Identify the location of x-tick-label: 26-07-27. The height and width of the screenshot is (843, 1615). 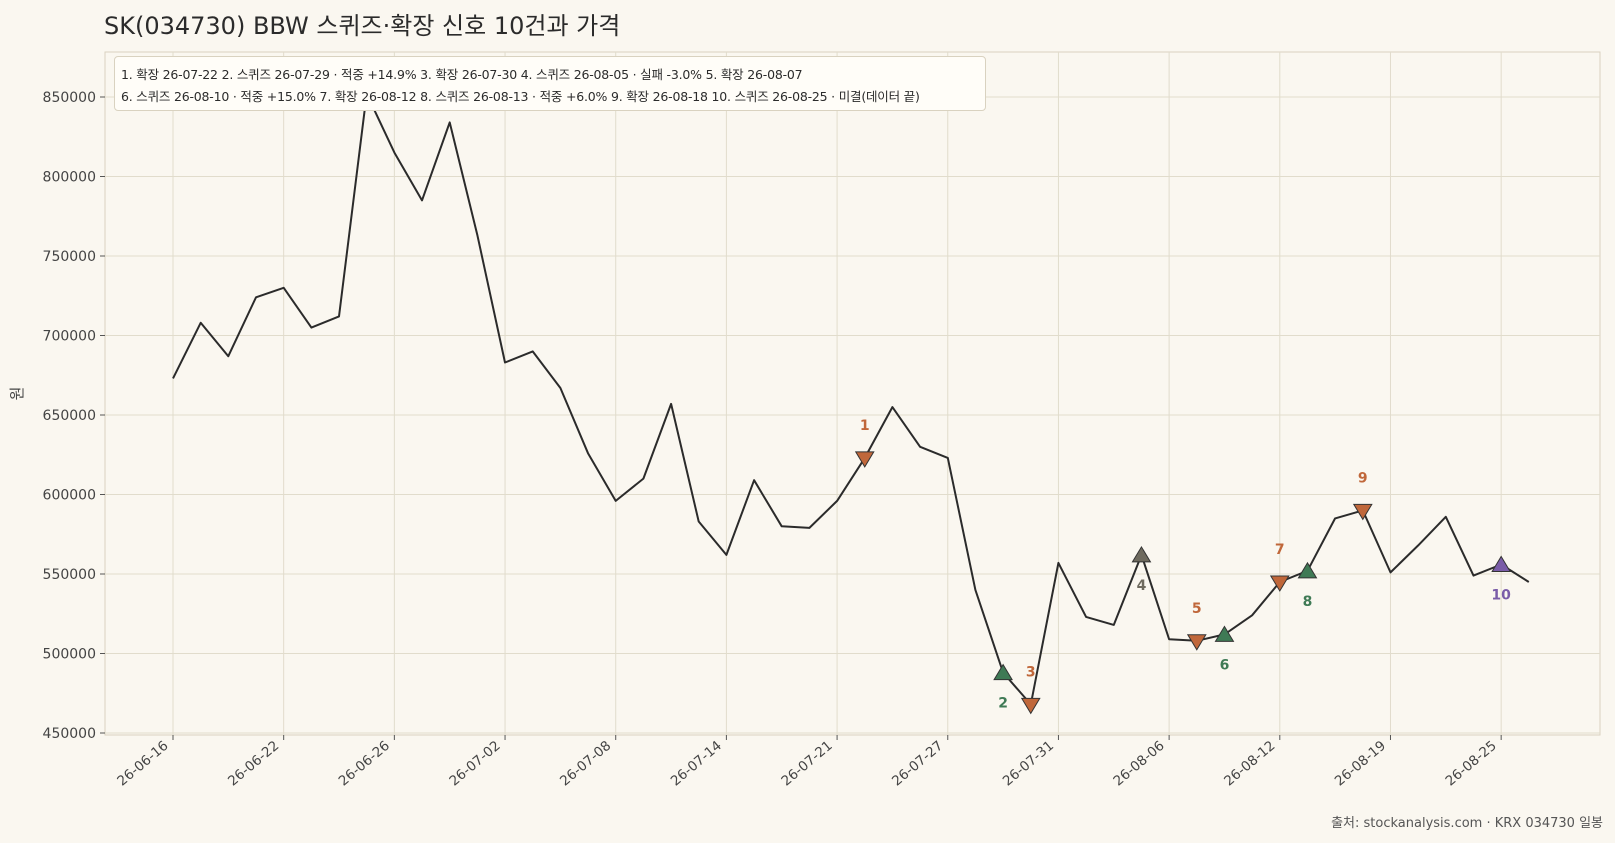
(917, 764).